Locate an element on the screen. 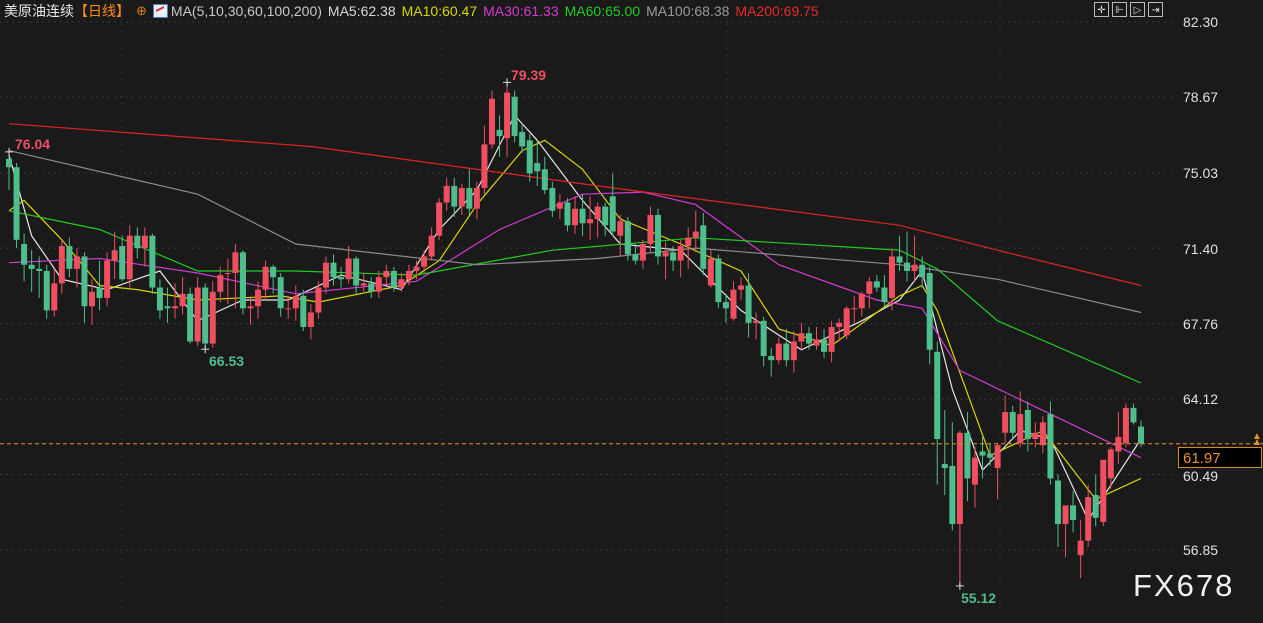  high-annotation: 76.04 is located at coordinates (33, 144).